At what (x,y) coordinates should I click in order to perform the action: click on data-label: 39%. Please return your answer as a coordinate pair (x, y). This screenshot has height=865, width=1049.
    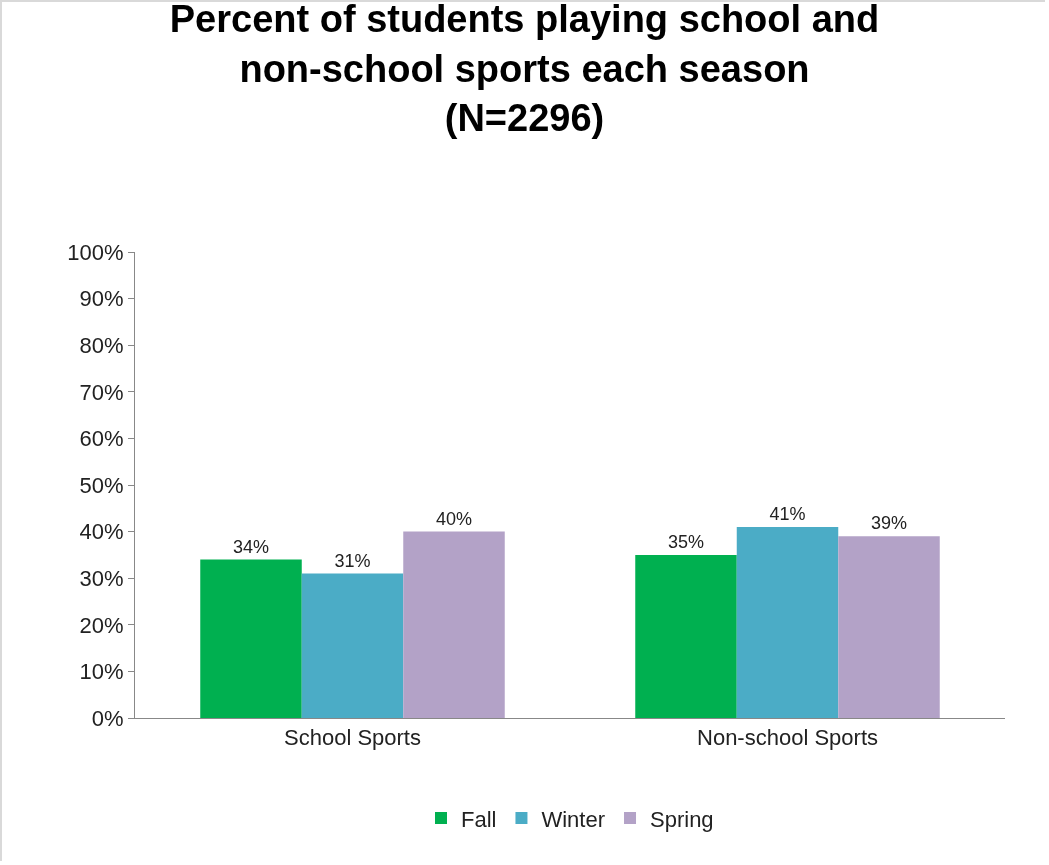
    Looking at the image, I should click on (889, 523).